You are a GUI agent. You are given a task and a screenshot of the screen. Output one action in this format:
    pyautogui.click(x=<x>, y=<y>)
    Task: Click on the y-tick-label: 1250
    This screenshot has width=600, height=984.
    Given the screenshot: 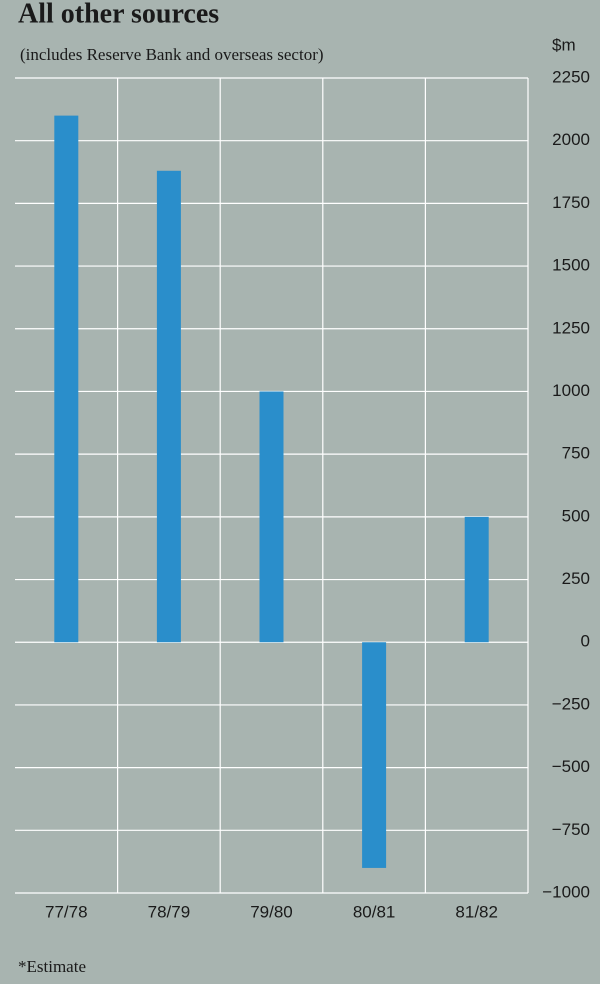 What is the action you would take?
    pyautogui.click(x=571, y=327)
    